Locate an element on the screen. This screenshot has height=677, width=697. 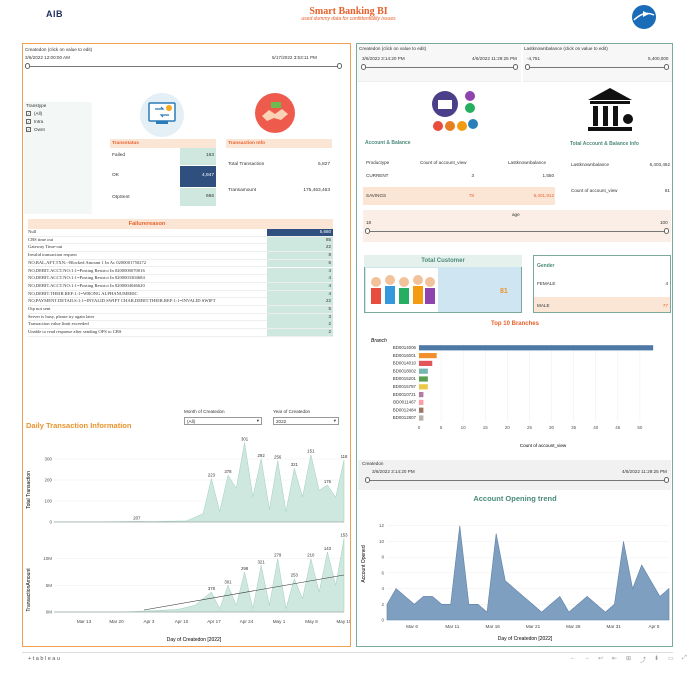
age-end: 100 is located at coordinates (664, 222).